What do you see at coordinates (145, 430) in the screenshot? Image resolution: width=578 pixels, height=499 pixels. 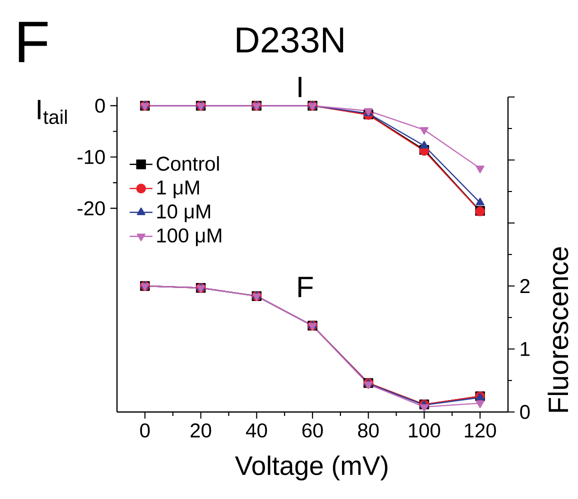 I see `x-tick-label: 0` at bounding box center [145, 430].